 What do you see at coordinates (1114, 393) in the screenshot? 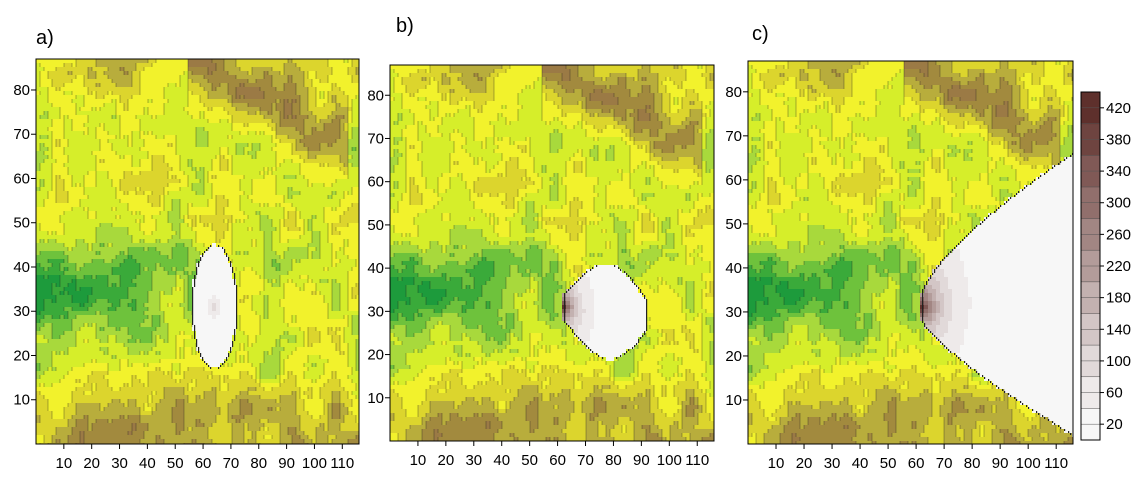
I see `colorbar-tick-label: 60` at bounding box center [1114, 393].